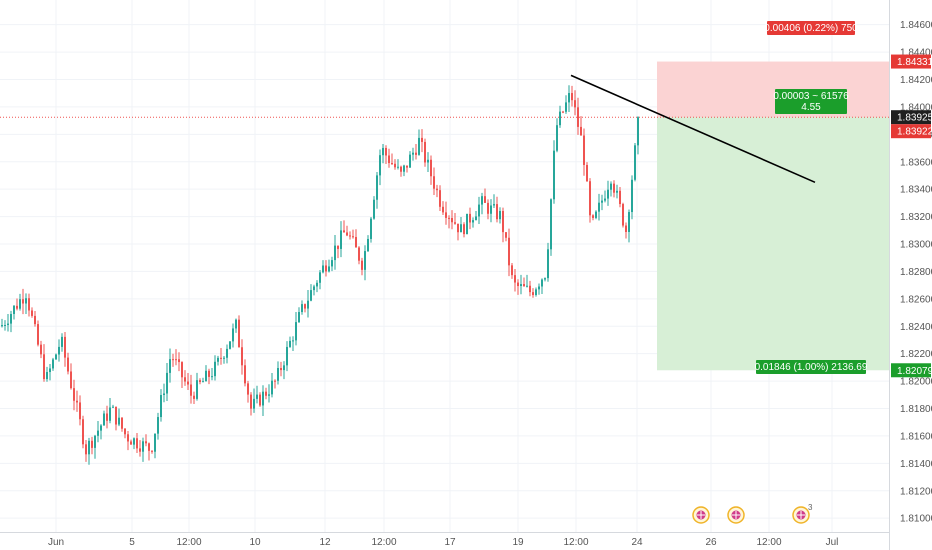  What do you see at coordinates (916, 272) in the screenshot?
I see `y-tick-label: 1.82800` at bounding box center [916, 272].